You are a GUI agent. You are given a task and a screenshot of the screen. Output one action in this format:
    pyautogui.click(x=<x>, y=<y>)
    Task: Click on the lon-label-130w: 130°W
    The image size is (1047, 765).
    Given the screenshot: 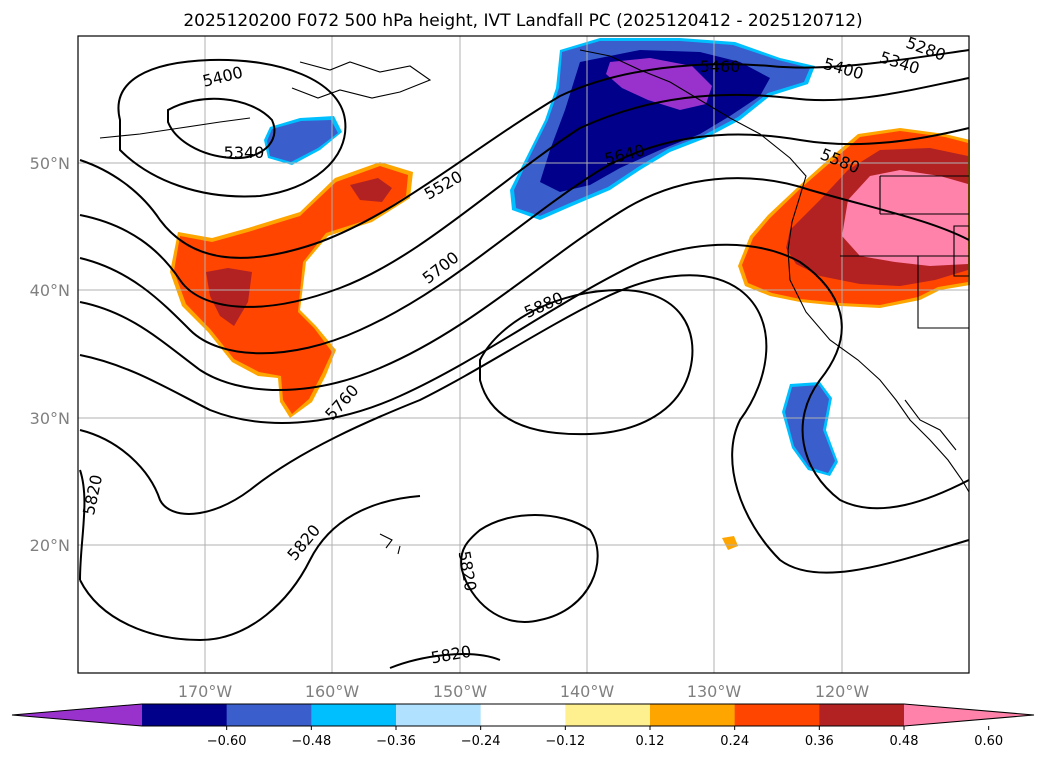 What is the action you would take?
    pyautogui.click(x=714, y=691)
    